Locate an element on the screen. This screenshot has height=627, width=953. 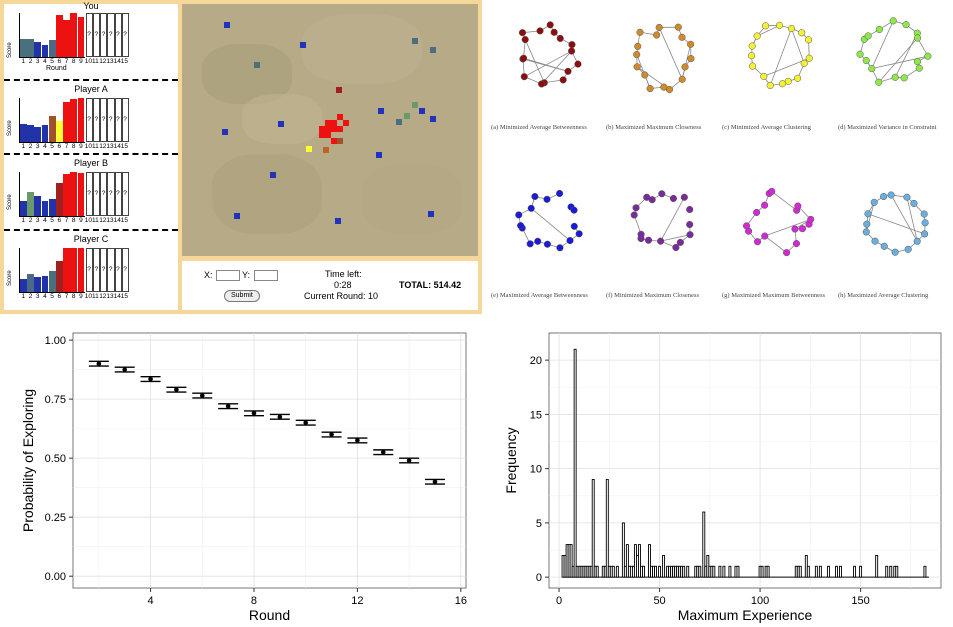
player-name: You is located at coordinates (91, 6).